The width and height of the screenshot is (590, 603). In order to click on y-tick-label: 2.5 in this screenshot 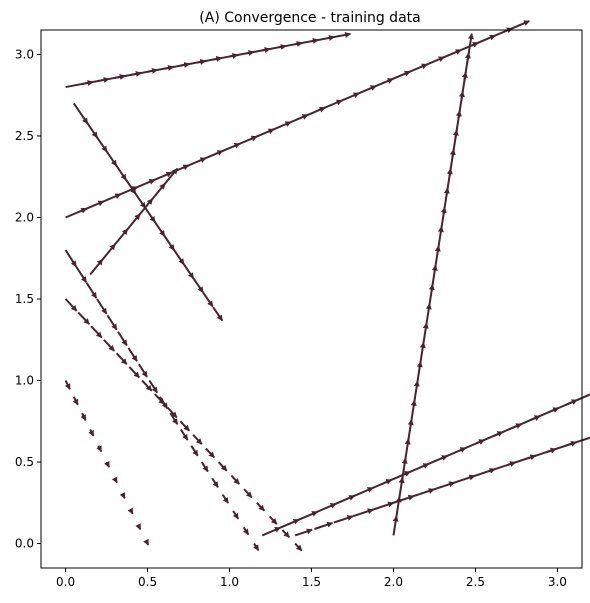, I will do `click(24, 136)`.